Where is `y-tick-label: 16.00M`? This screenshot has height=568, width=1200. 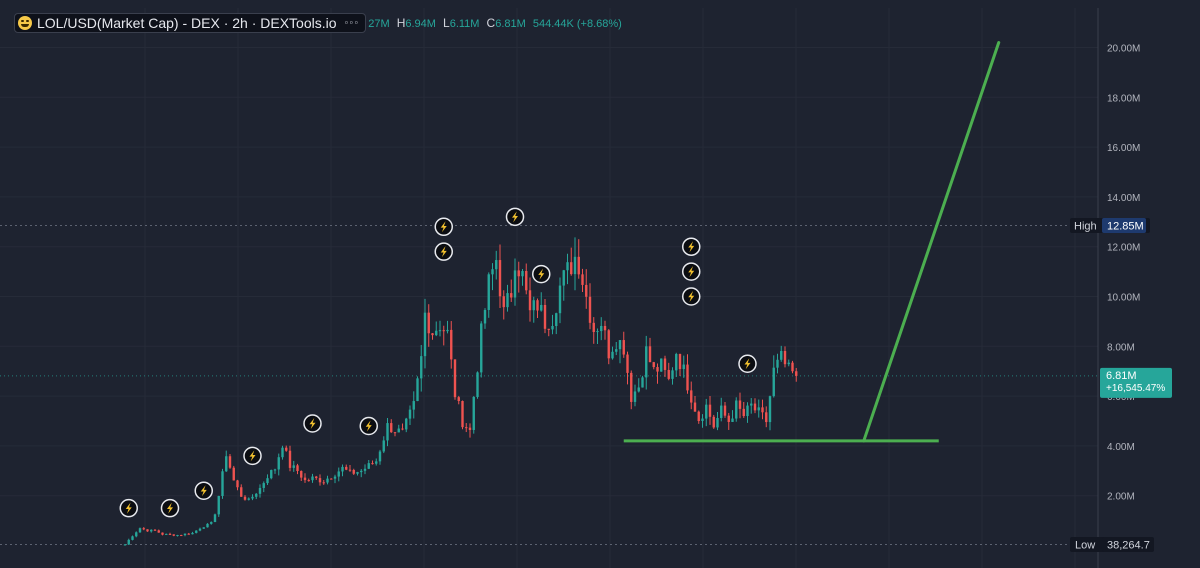 y-tick-label: 16.00M is located at coordinates (1123, 148).